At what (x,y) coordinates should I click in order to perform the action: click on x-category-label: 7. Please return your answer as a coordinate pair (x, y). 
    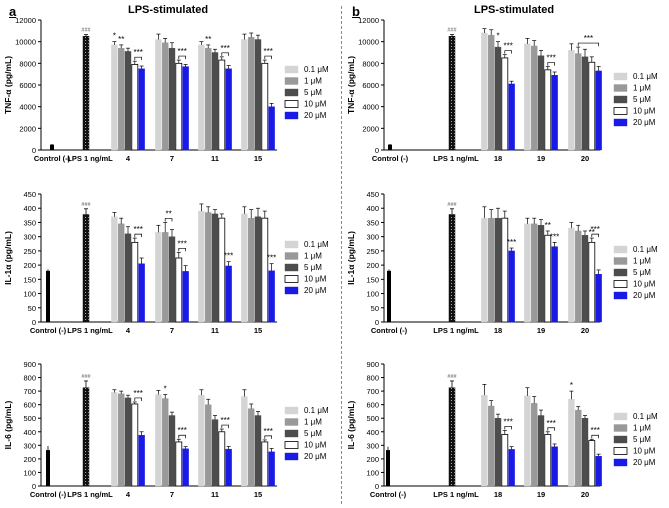
    Looking at the image, I should click on (172, 330).